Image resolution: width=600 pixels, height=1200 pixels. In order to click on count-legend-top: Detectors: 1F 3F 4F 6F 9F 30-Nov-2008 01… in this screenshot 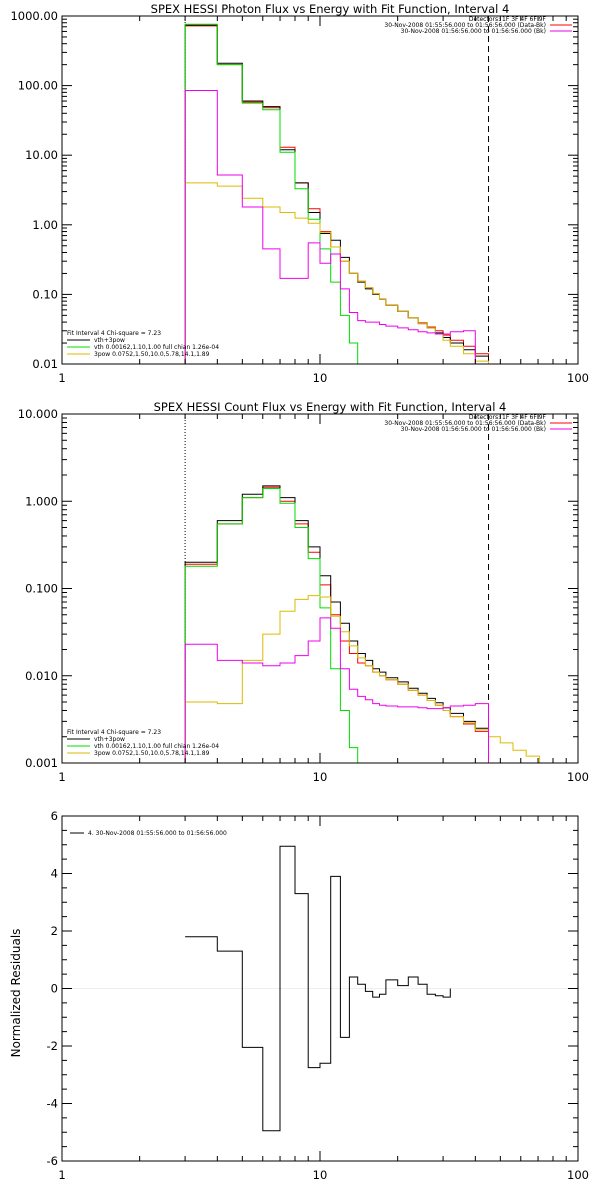, I will do `click(478, 423)`.